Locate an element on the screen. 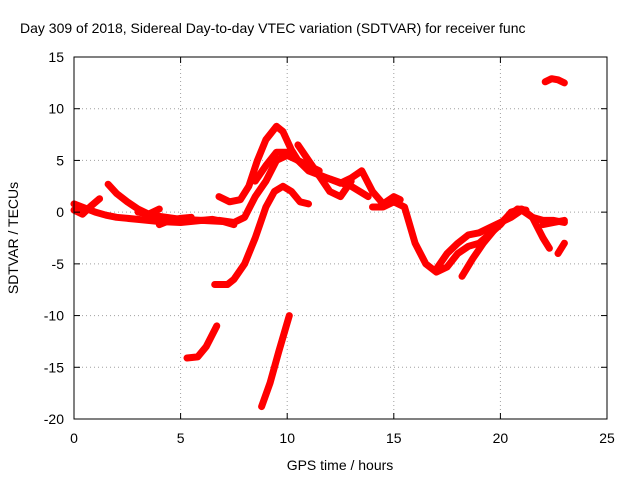 This screenshot has width=640, height=480. x-tick-label: 0 is located at coordinates (74, 438).